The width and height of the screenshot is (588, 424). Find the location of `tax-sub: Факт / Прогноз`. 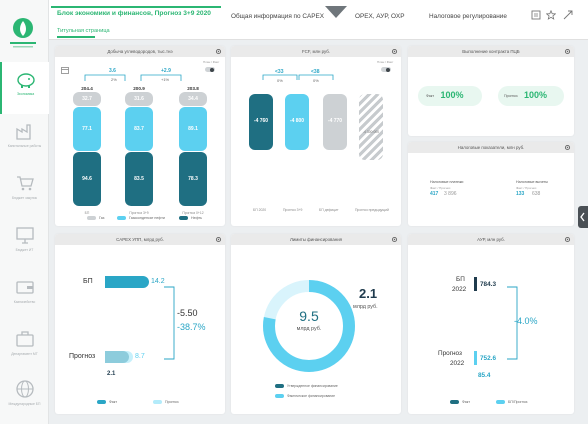

tax-sub: Факт / Прогноз is located at coordinates (440, 188).